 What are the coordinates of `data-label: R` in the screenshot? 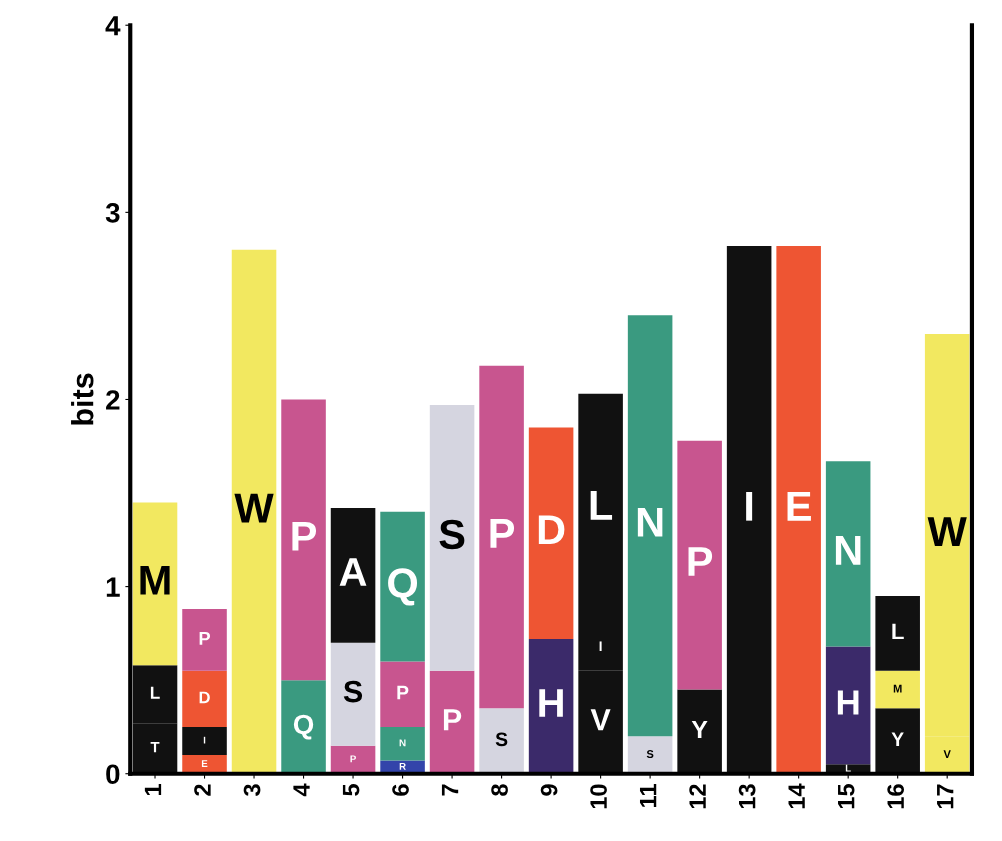 It's located at (402, 766).